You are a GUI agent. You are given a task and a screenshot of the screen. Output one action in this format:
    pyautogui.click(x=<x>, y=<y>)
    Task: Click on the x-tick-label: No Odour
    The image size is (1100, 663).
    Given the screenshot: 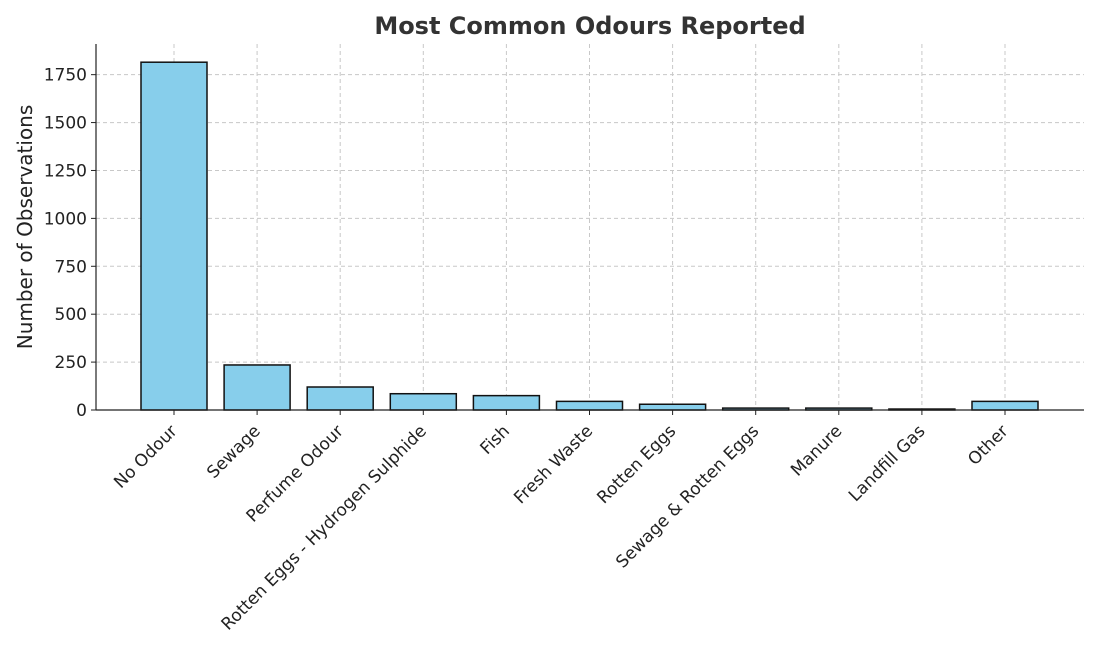 What is the action you would take?
    pyautogui.click(x=145, y=456)
    